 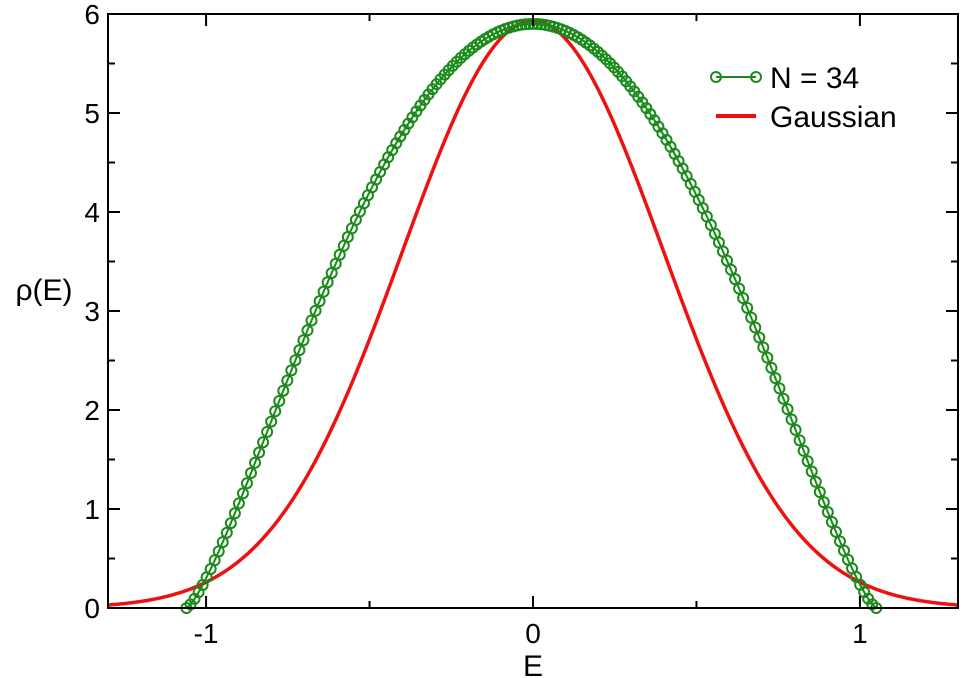 I want to click on y-tick-label: 2, so click(x=92, y=410).